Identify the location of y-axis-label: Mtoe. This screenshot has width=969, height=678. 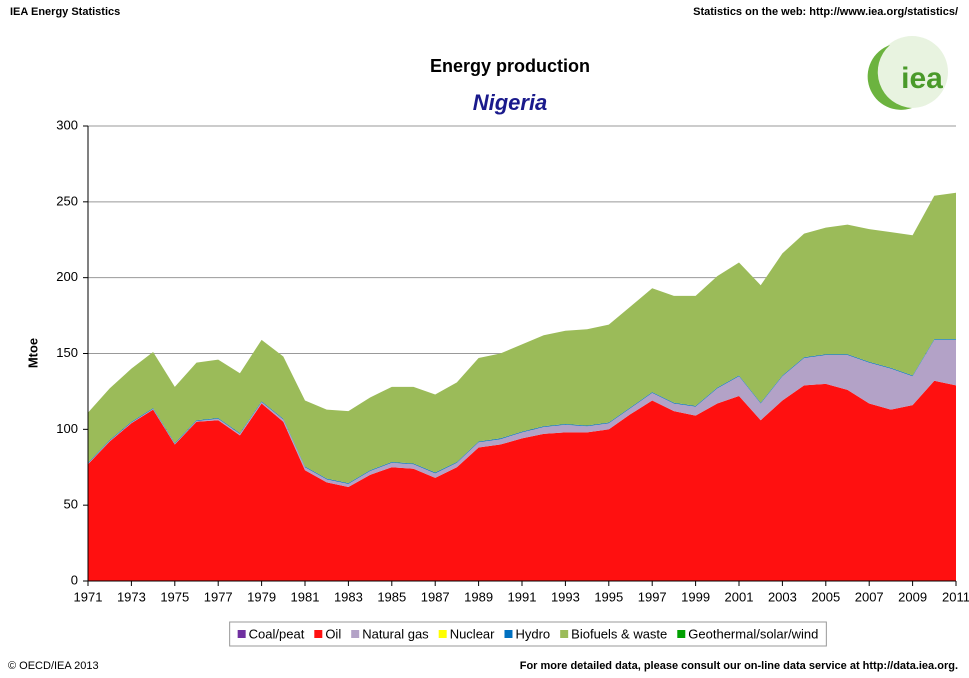
(32, 353).